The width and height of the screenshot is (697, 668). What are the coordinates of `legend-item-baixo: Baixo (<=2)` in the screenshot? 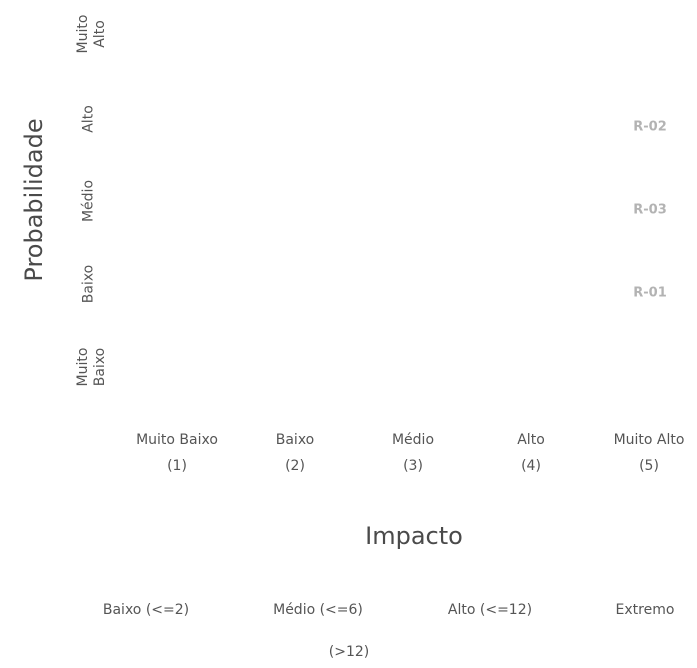 It's located at (146, 610).